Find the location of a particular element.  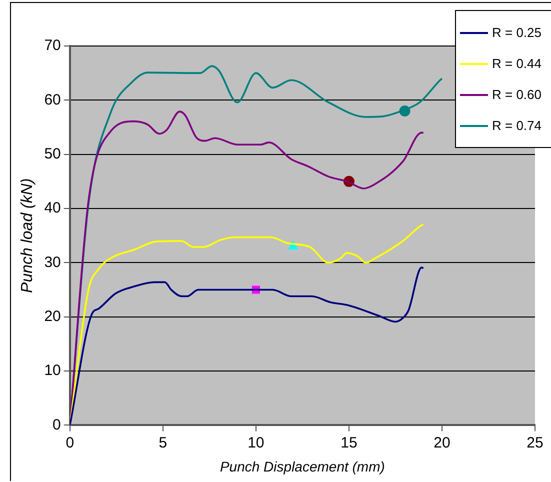

y-tick-label: 30 is located at coordinates (52, 262).